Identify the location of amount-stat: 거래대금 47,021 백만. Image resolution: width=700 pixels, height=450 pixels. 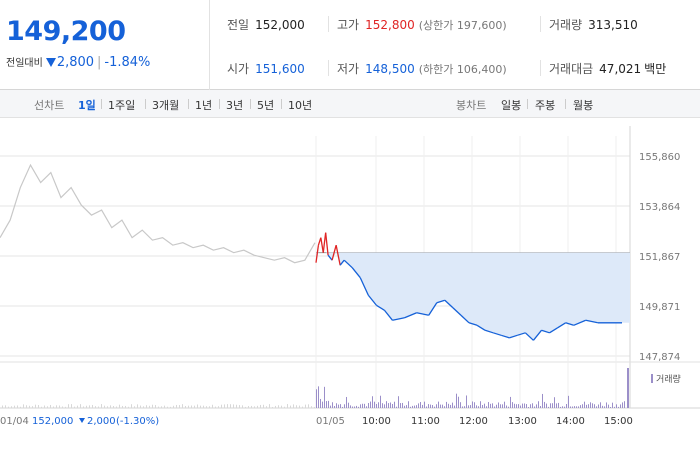
(607, 68).